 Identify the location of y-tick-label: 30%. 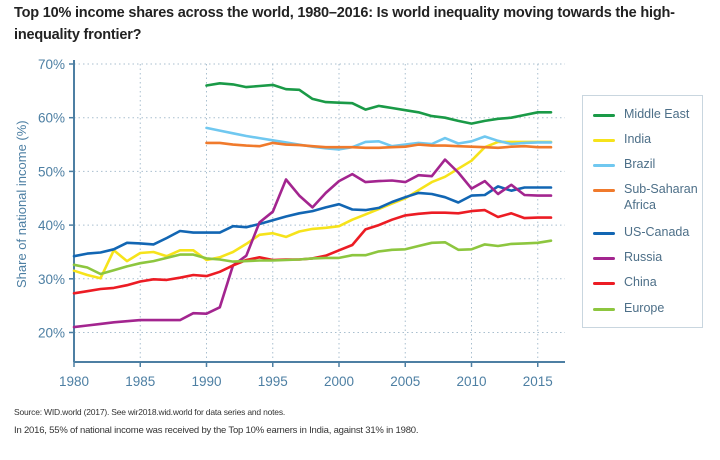
(51, 279).